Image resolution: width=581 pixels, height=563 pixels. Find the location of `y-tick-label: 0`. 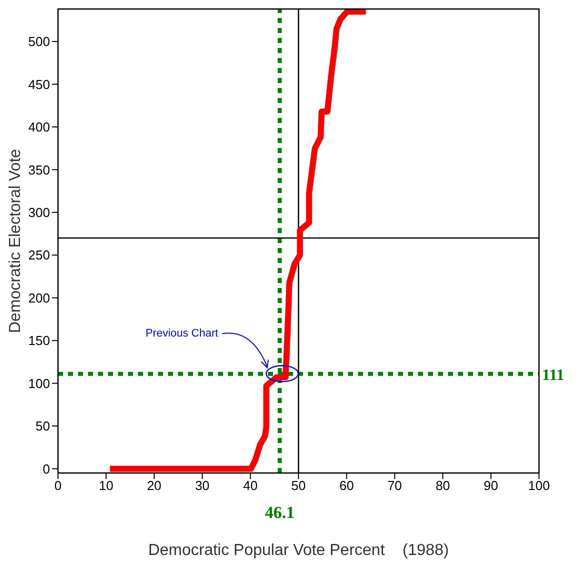

y-tick-label: 0 is located at coordinates (46, 468).